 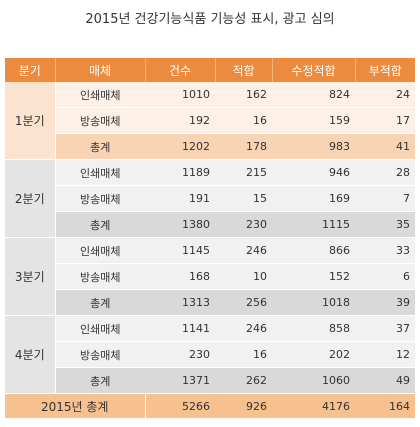 I want to click on header-count: 건수, so click(x=180, y=70).